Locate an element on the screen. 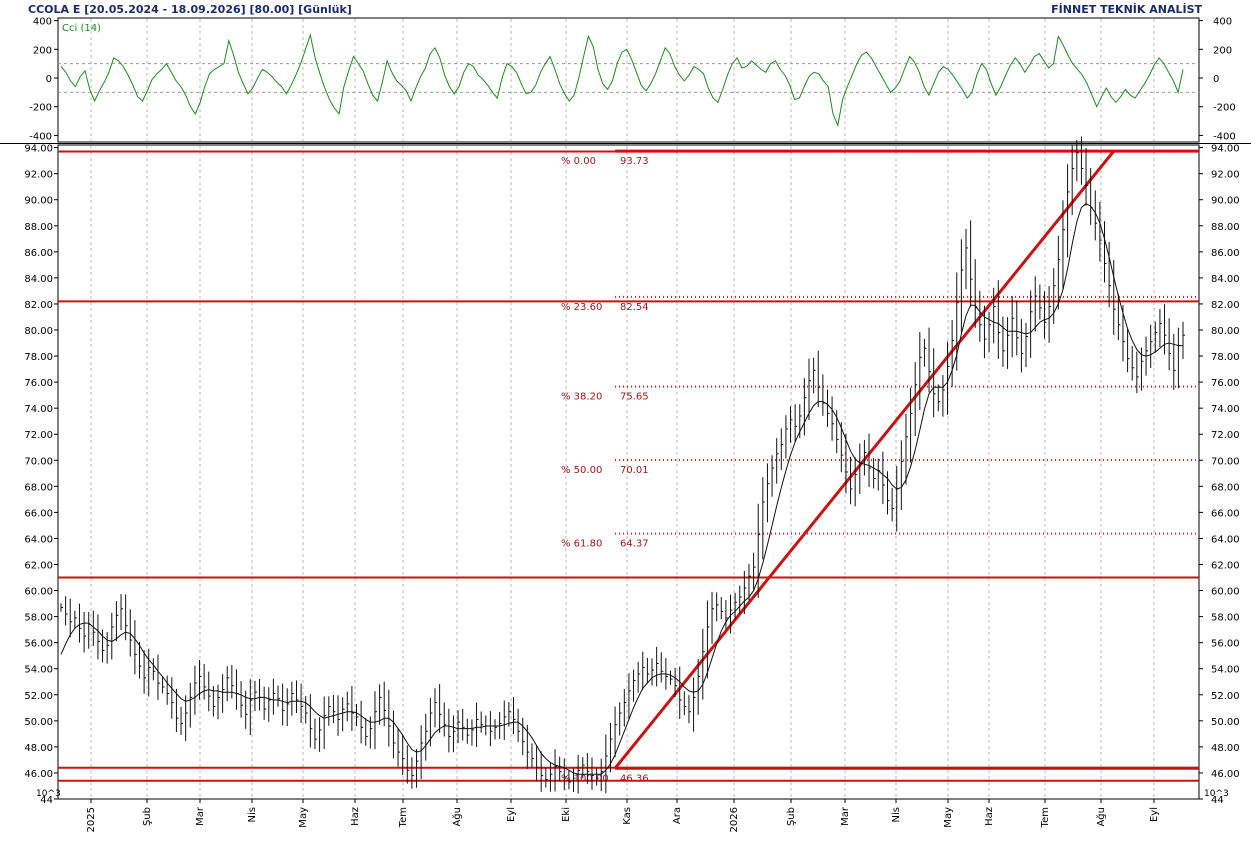 This screenshot has width=1251, height=841. fibonacci-level-label: % 50.00 is located at coordinates (581, 470).